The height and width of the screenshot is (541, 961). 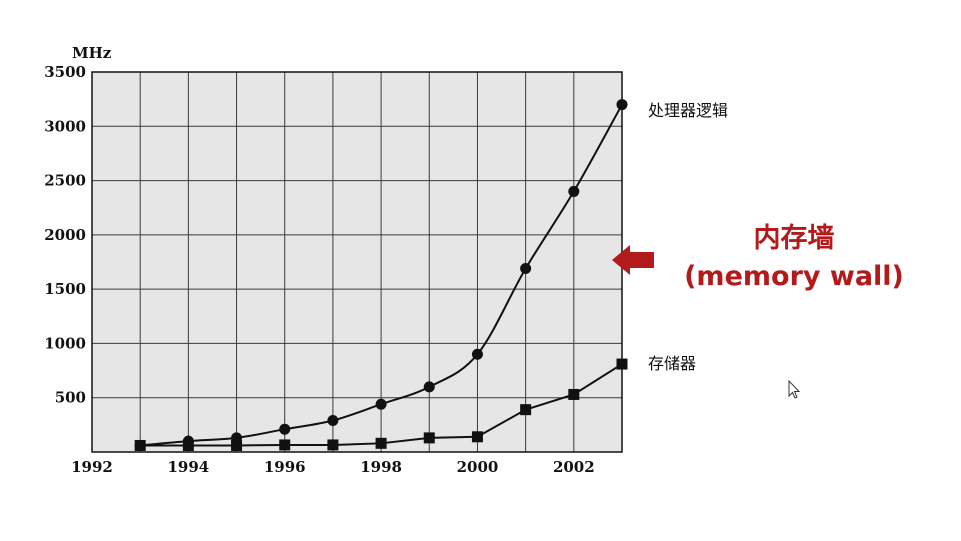 What do you see at coordinates (92, 53) in the screenshot?
I see `y-axis-unit-label: MHz` at bounding box center [92, 53].